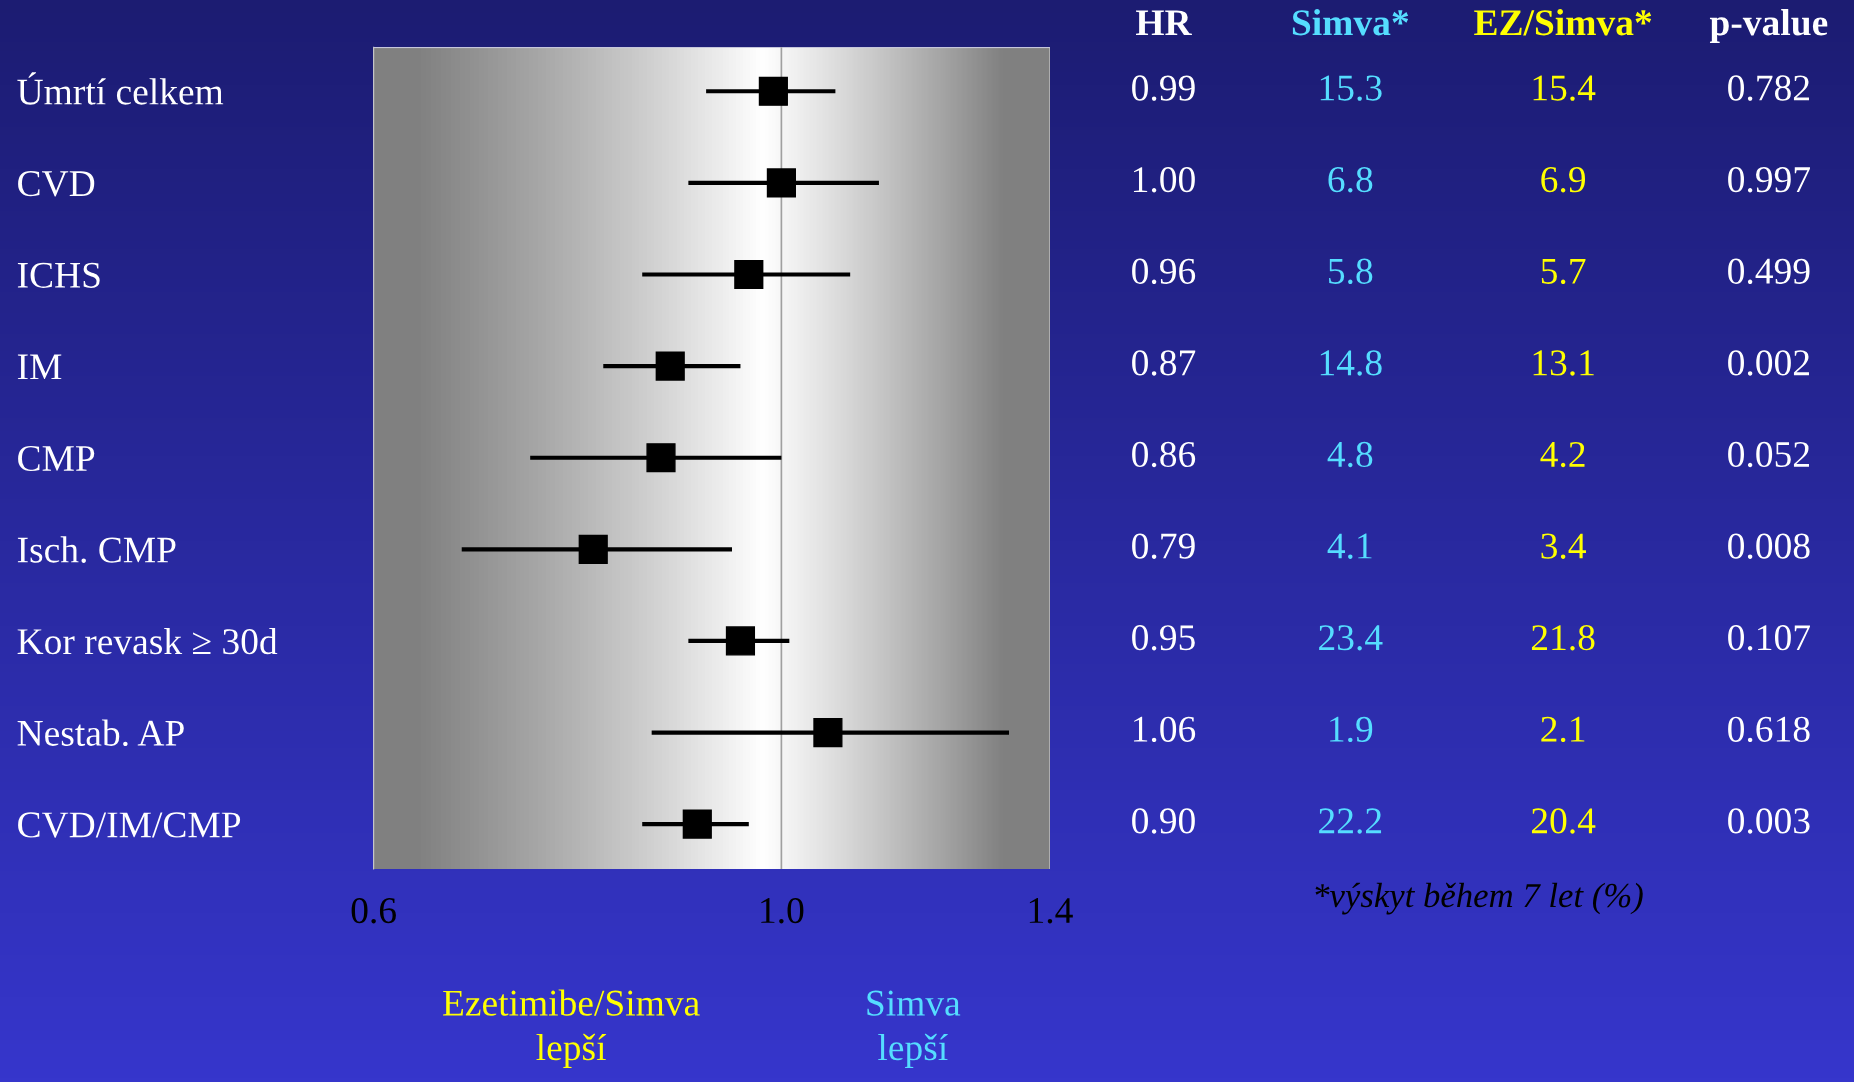  Describe the element at coordinates (1563, 821) in the screenshot. I see `text: 20.4` at that location.